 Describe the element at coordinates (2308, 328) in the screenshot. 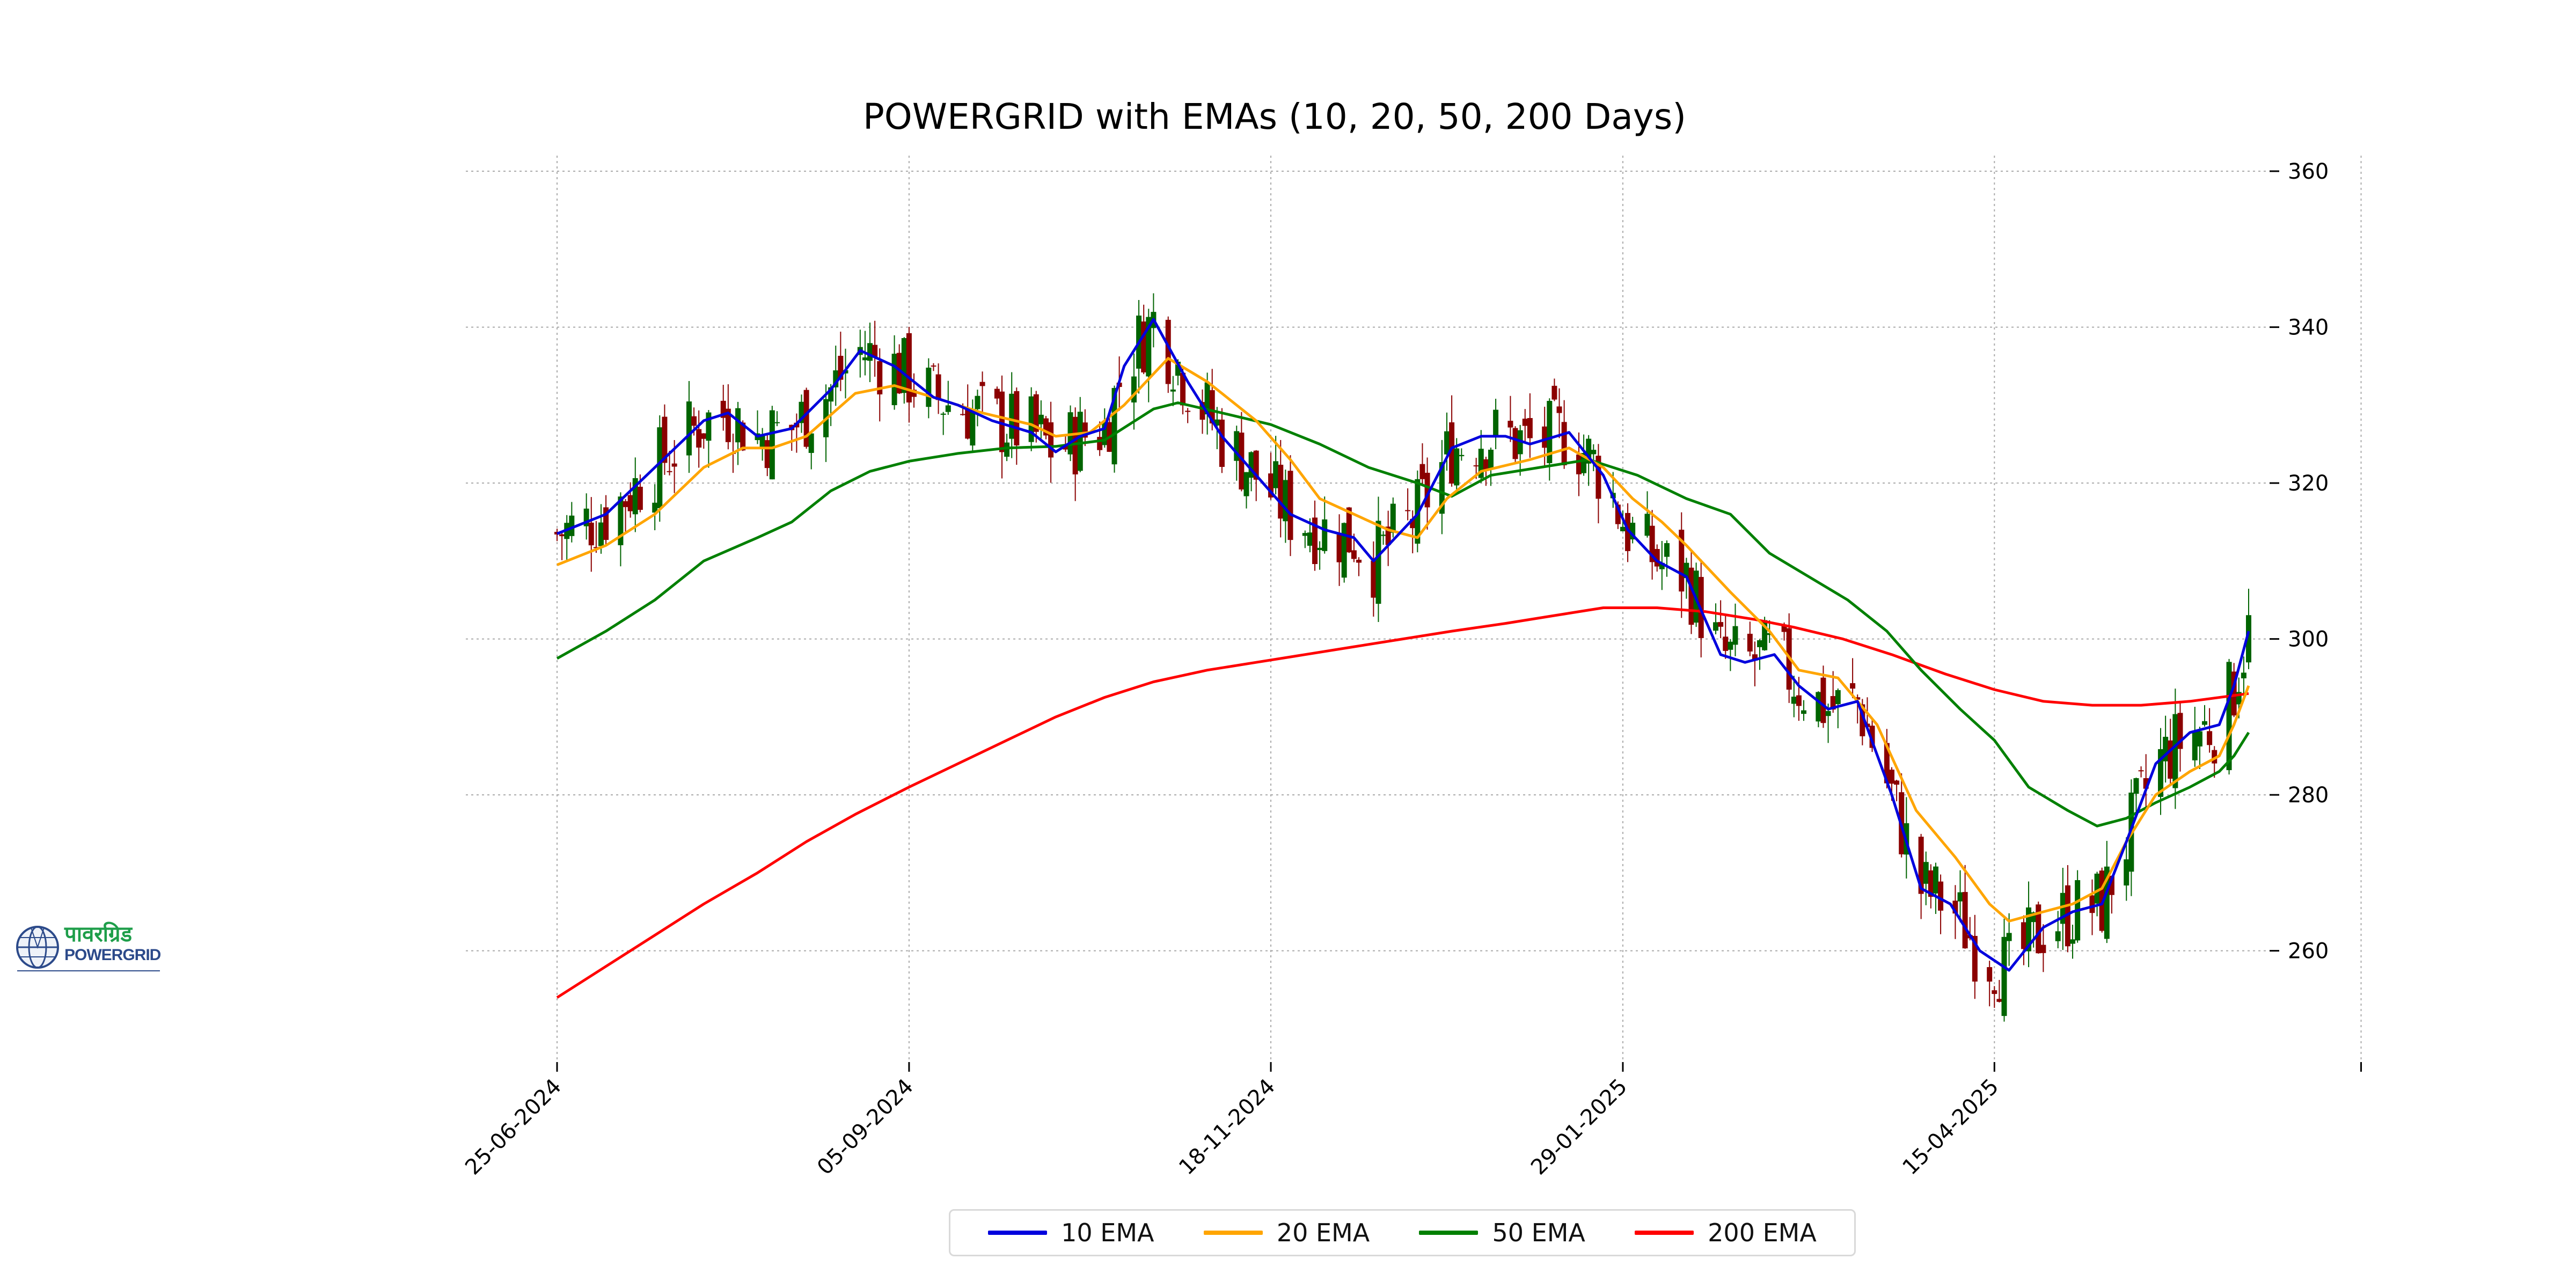

I see `y-tick-label: 340` at that location.